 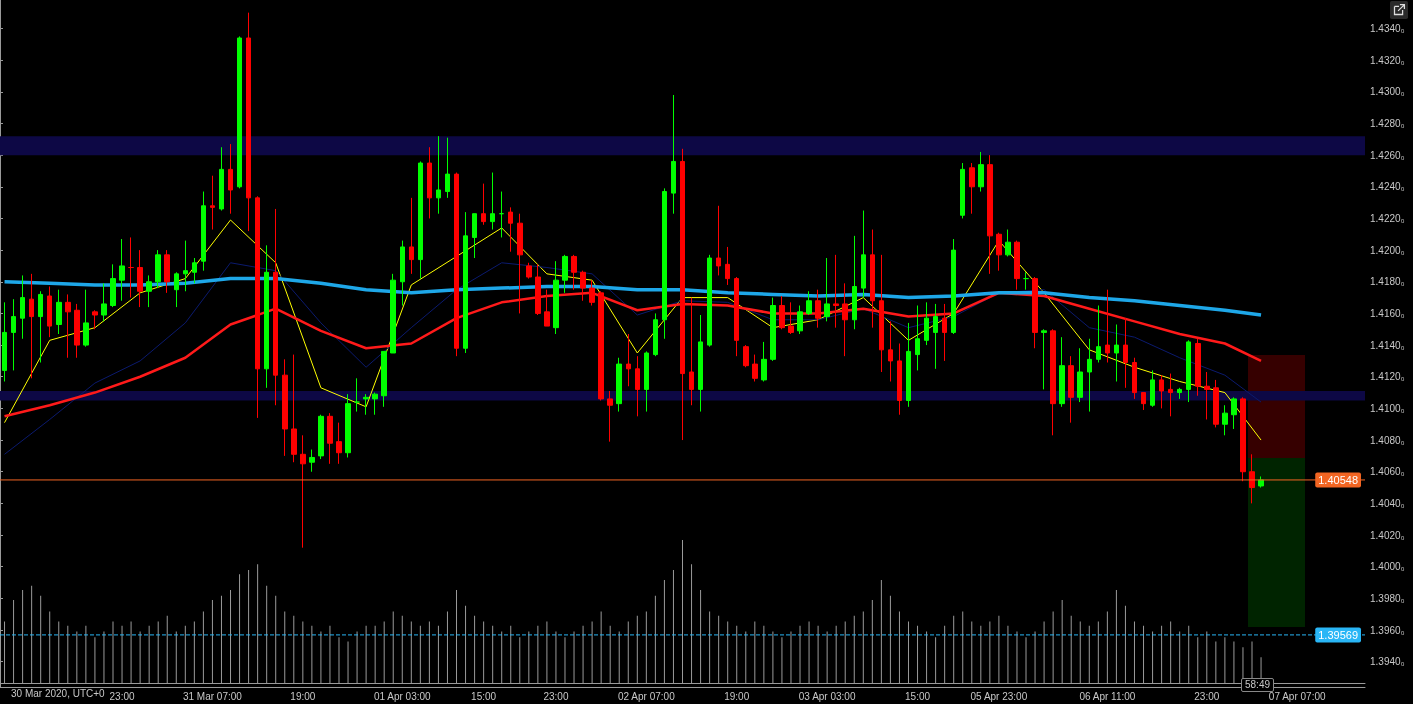 I want to click on y-tick-label: 1.4160₀, so click(x=1387, y=313).